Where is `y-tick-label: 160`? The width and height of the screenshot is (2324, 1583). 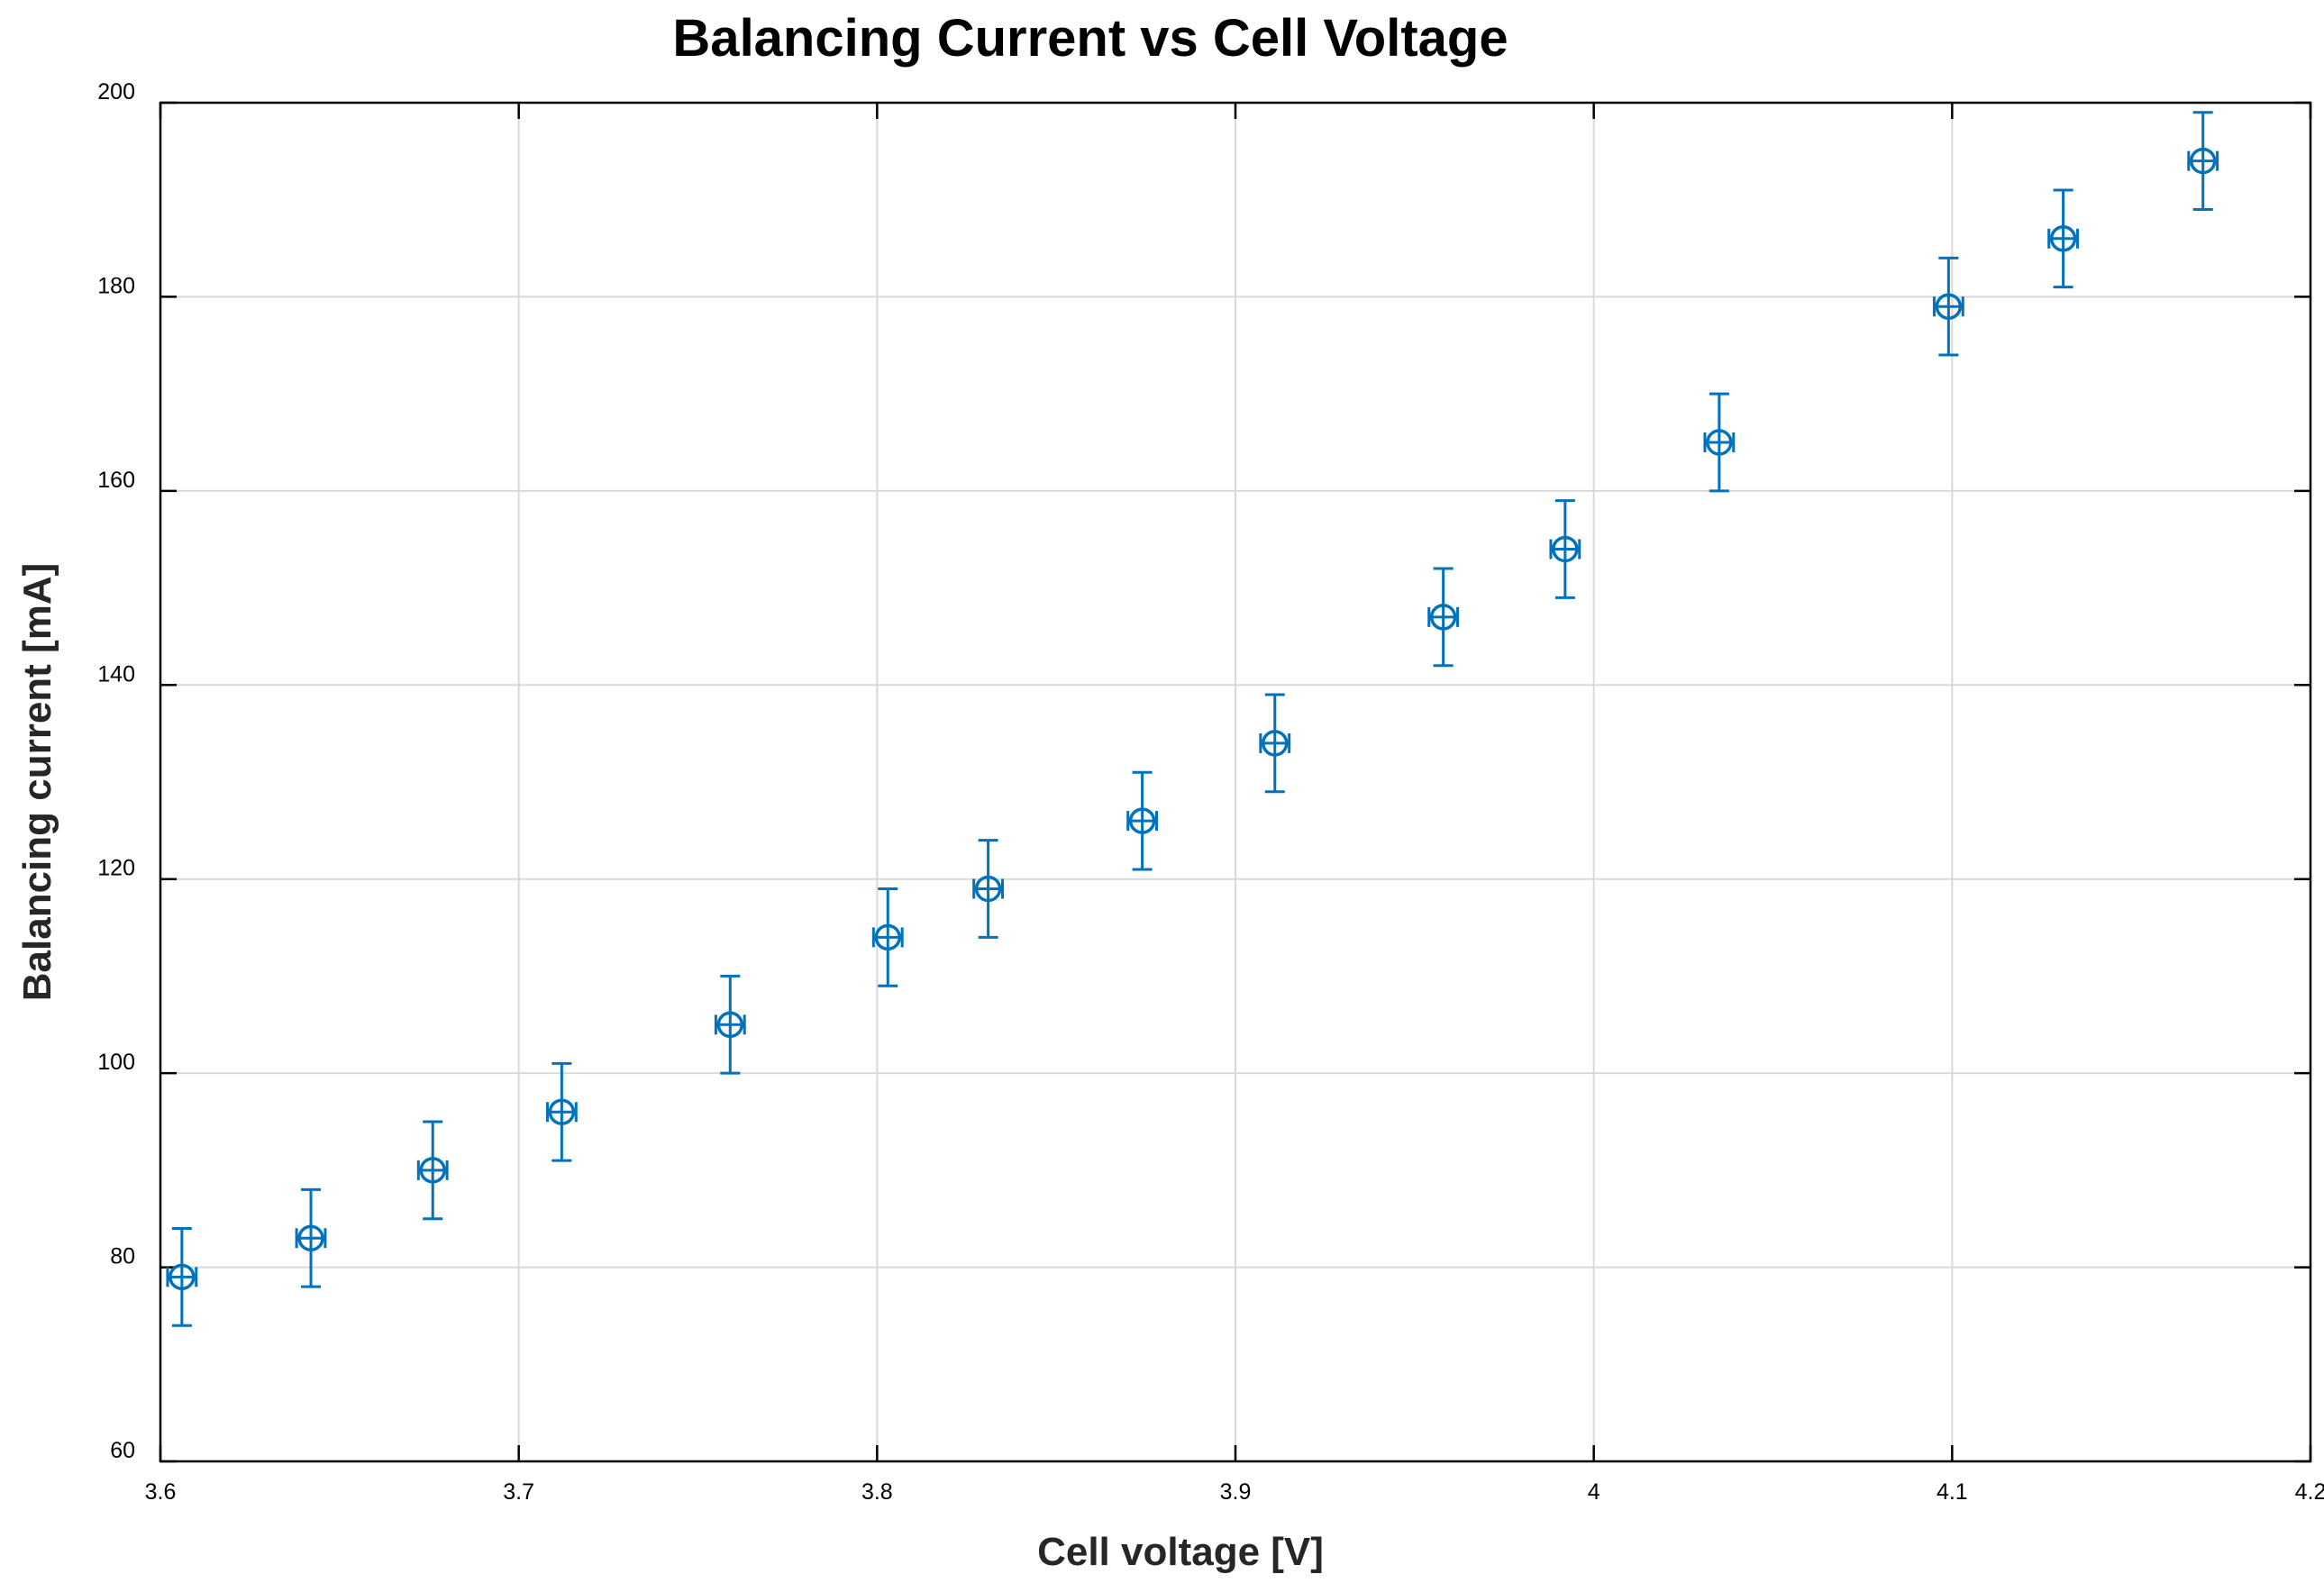
y-tick-label: 160 is located at coordinates (116, 480).